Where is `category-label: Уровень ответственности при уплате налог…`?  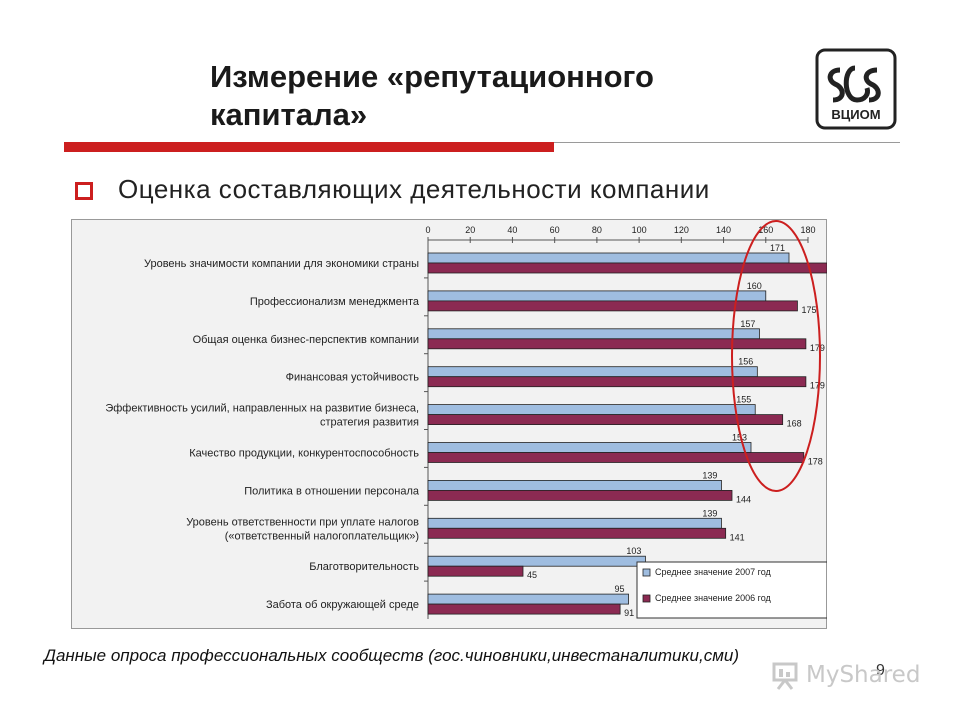 category-label: Уровень ответственности при уплате налог… is located at coordinates (302, 522).